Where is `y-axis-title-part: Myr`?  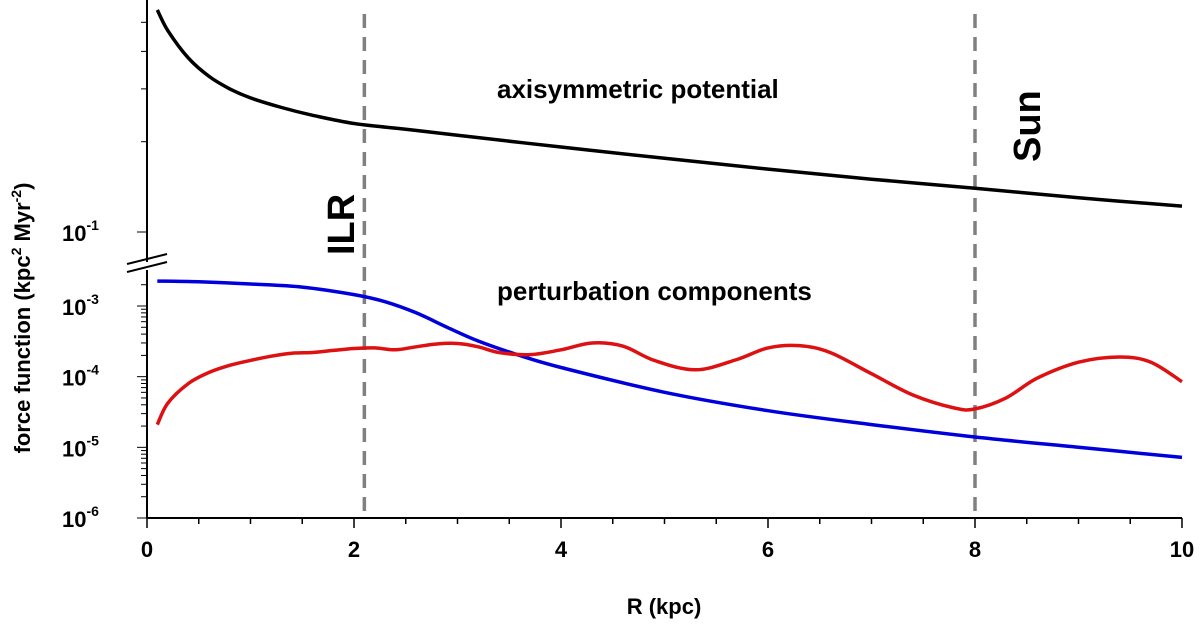 y-axis-title-part: Myr is located at coordinates (22, 225).